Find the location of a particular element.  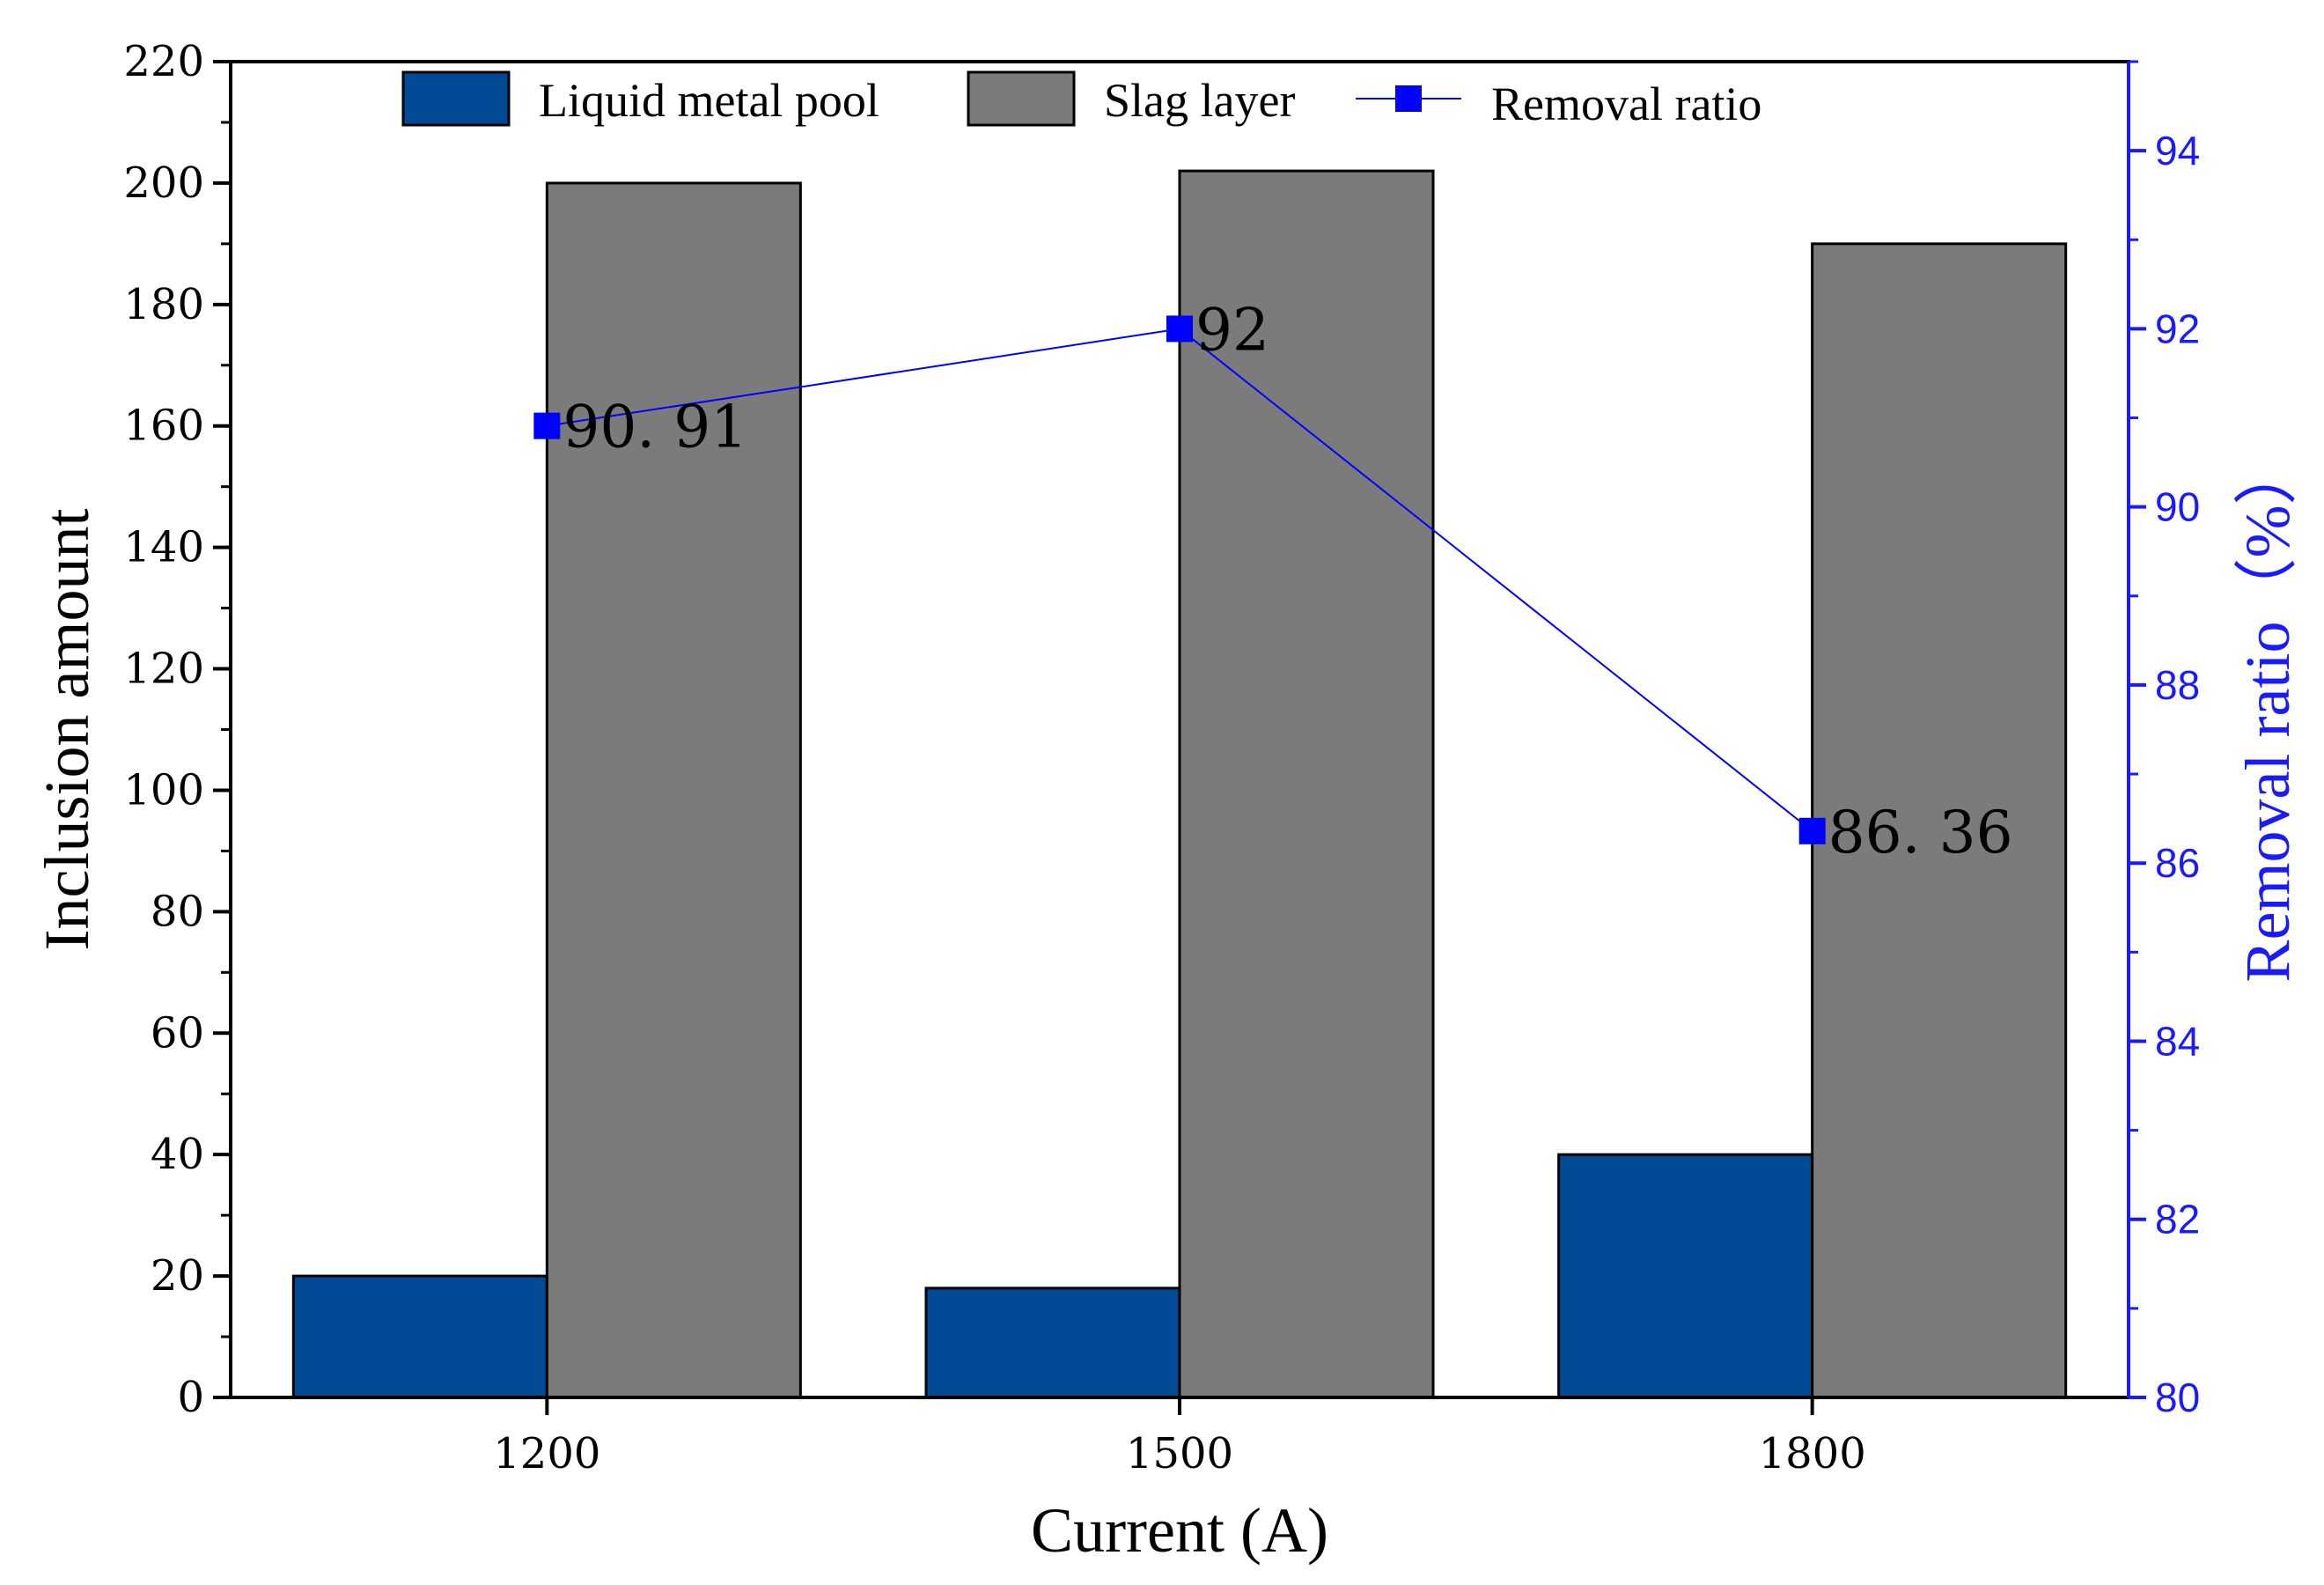

y-right-tick-label: 94 is located at coordinates (2177, 150).